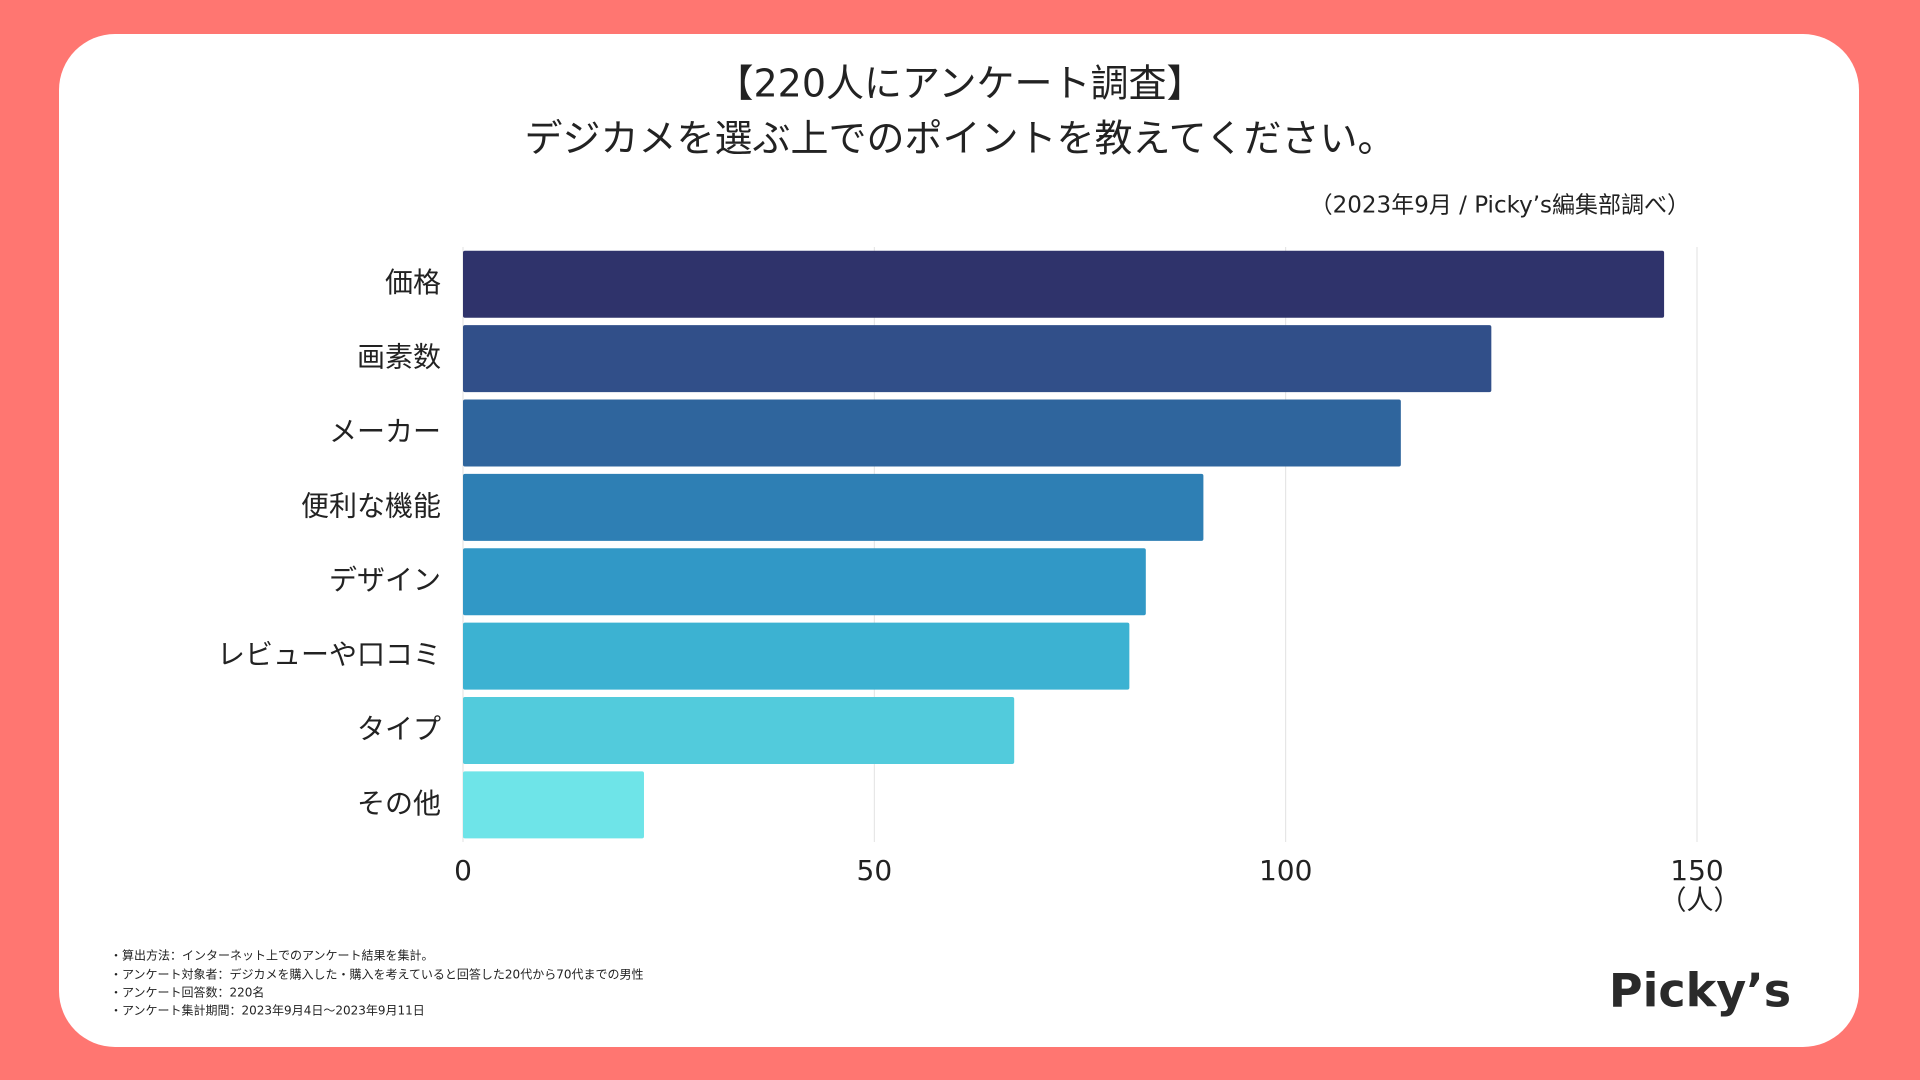 The width and height of the screenshot is (1920, 1080). What do you see at coordinates (960, 139) in the screenshot?
I see `chart-title: デジカメを選ぶ上でのポイントを教えてください。` at bounding box center [960, 139].